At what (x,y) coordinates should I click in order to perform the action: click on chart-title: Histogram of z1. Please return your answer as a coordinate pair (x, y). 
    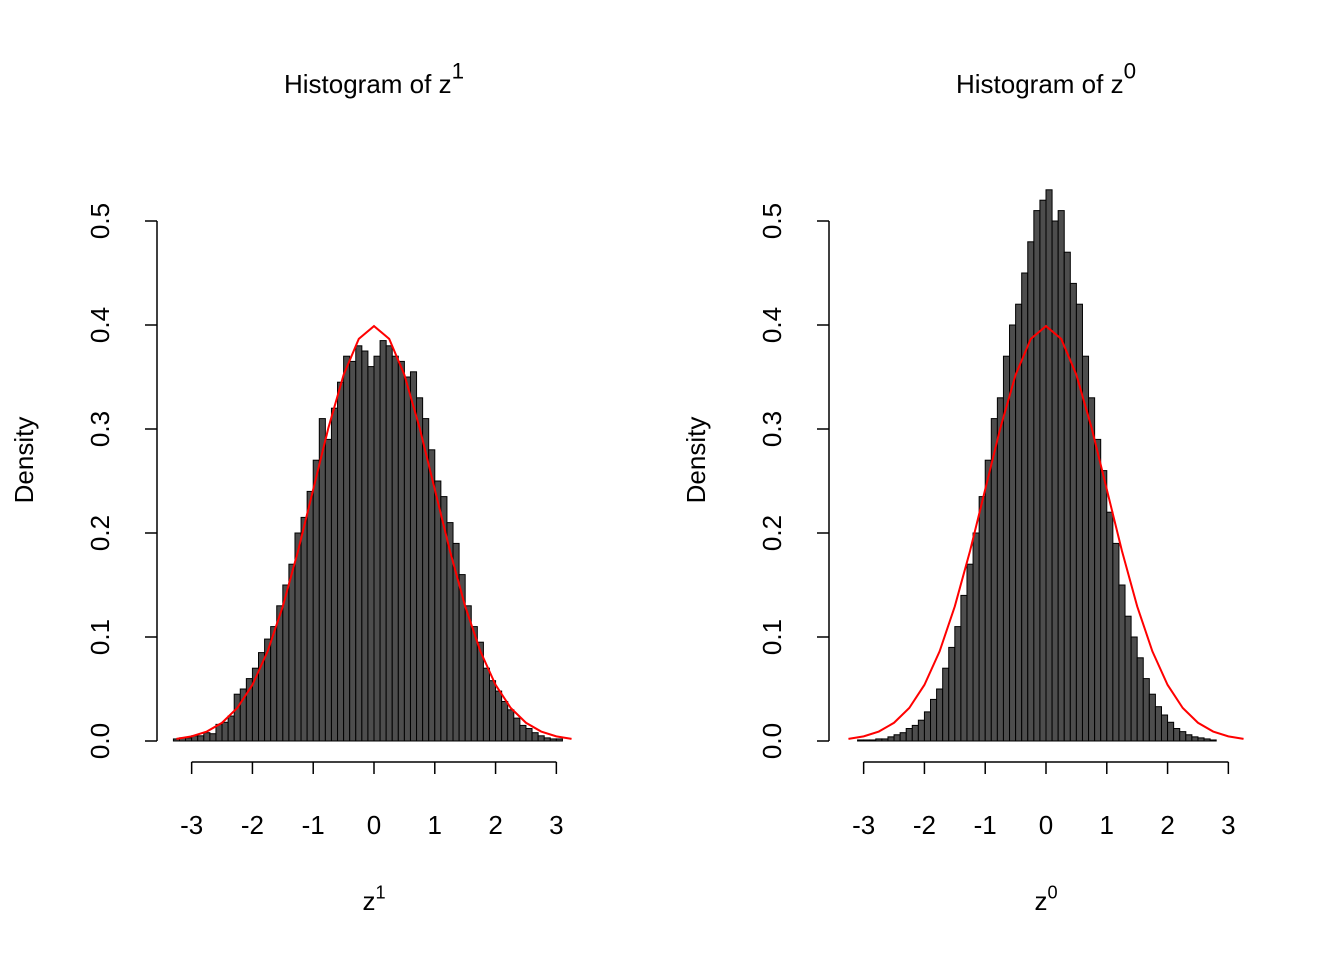
    Looking at the image, I should click on (374, 79).